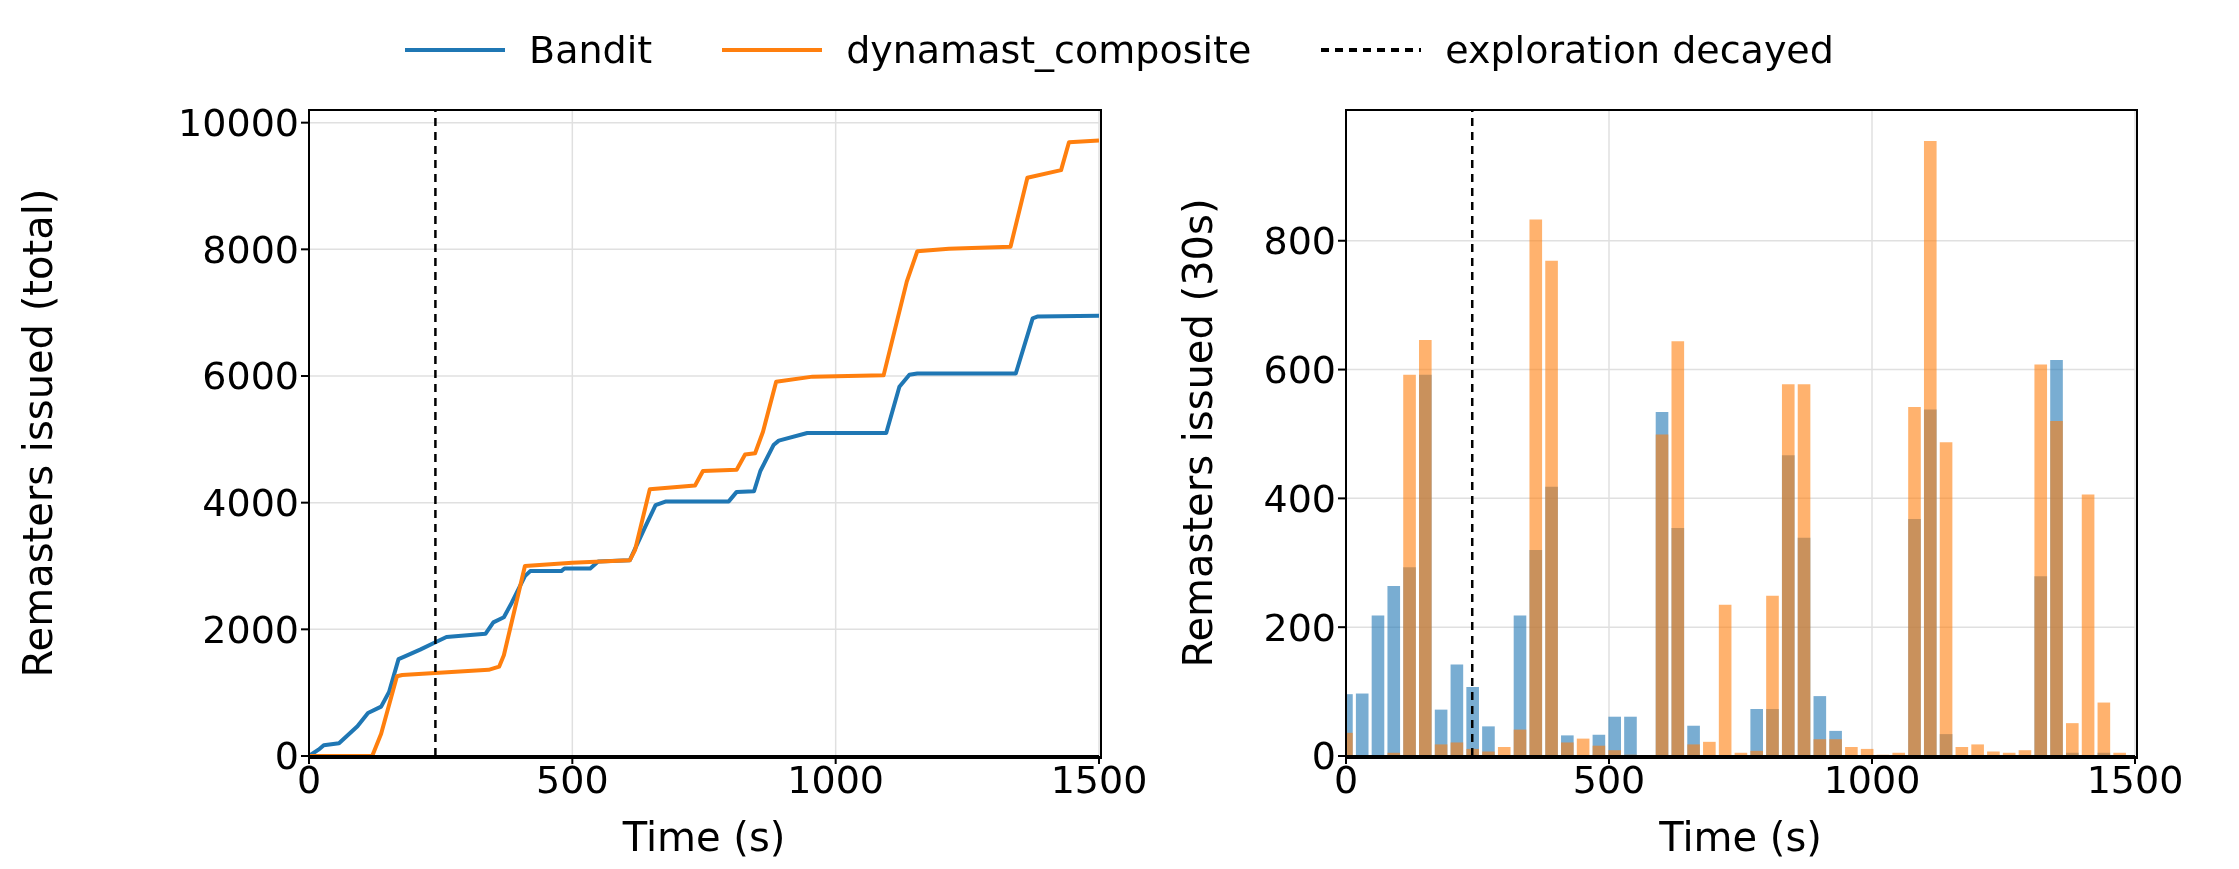 The width and height of the screenshot is (2239, 869). Describe the element at coordinates (591, 50) in the screenshot. I see `legend-label: Bandit` at that location.